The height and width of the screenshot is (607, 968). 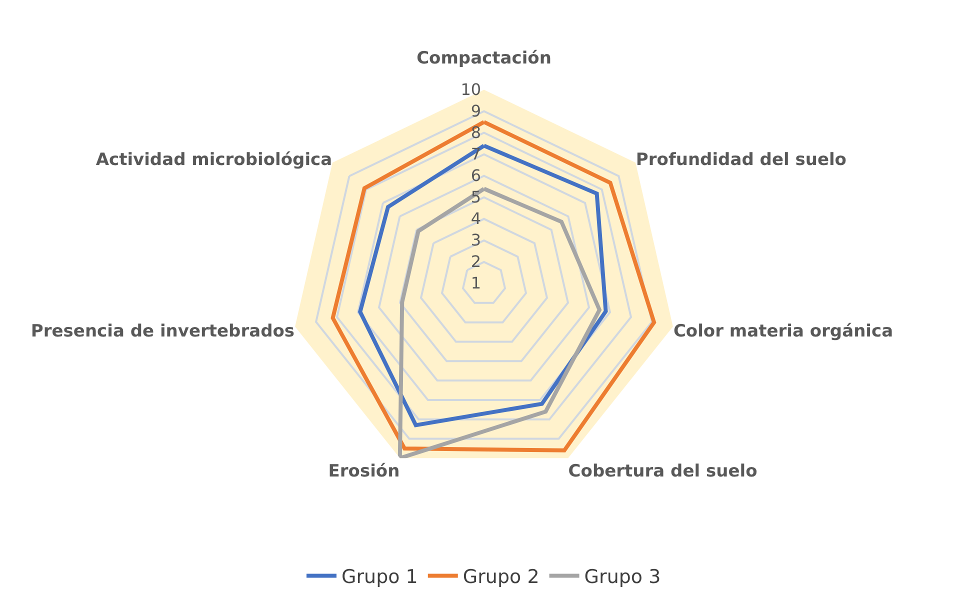 What do you see at coordinates (476, 110) in the screenshot?
I see `y-tick-label: 9` at bounding box center [476, 110].